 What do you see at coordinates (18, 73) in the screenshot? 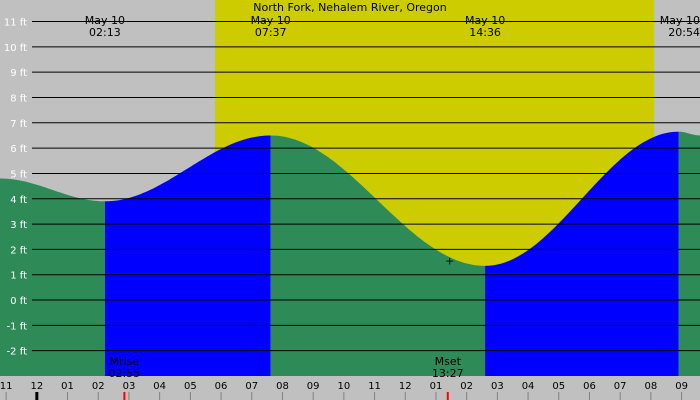
I see `y-tick-label: 9 ft` at bounding box center [18, 73].